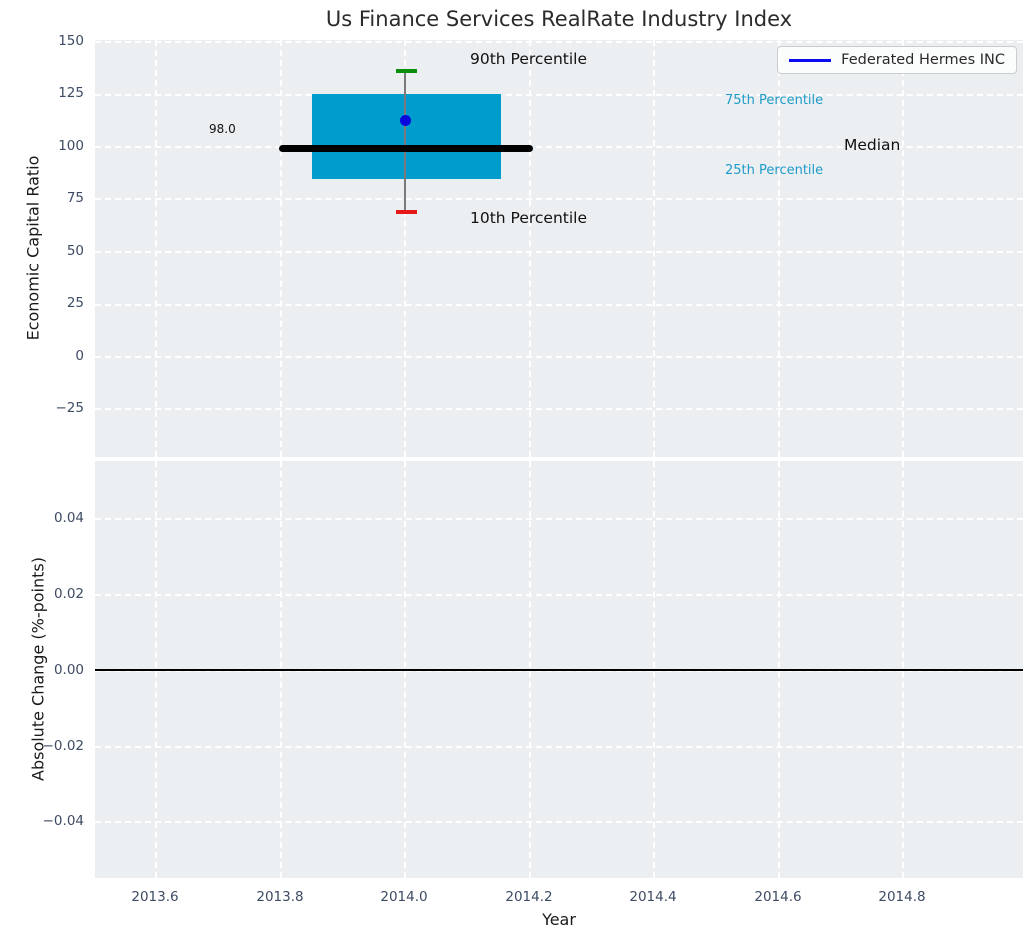 The image size is (1034, 942). I want to click on x-tick-label: 2013.6, so click(155, 897).